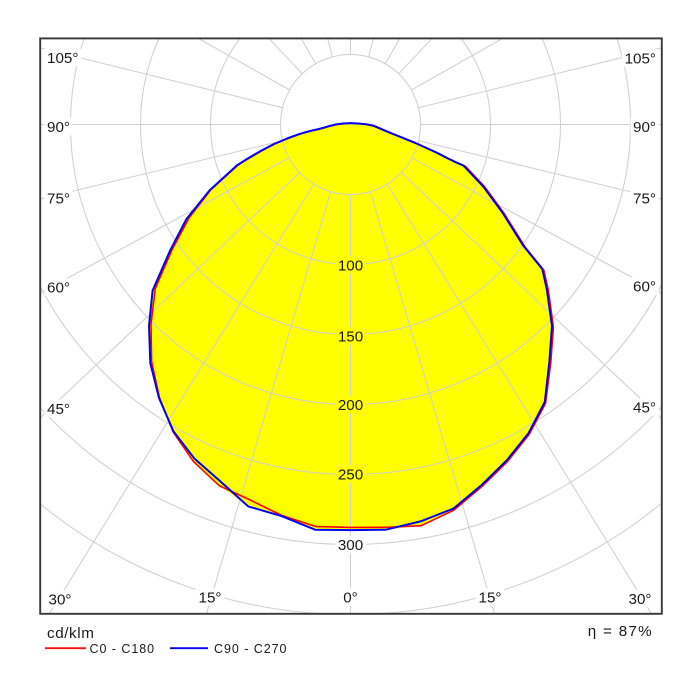  What do you see at coordinates (350, 405) in the screenshot?
I see `svg-text: 200` at bounding box center [350, 405].